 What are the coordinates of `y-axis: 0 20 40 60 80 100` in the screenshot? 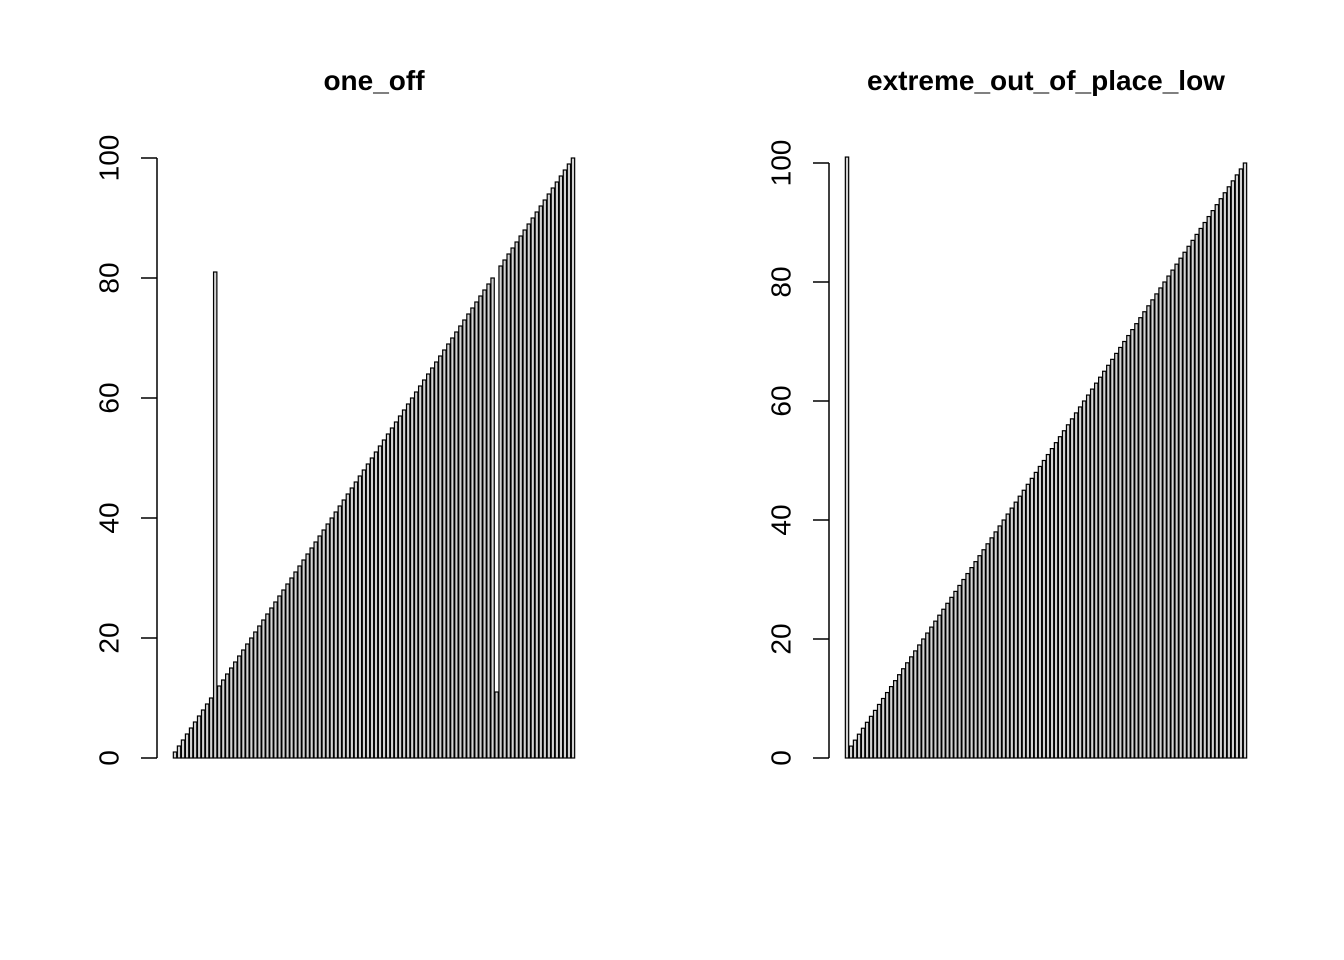 It's located at (798, 453).